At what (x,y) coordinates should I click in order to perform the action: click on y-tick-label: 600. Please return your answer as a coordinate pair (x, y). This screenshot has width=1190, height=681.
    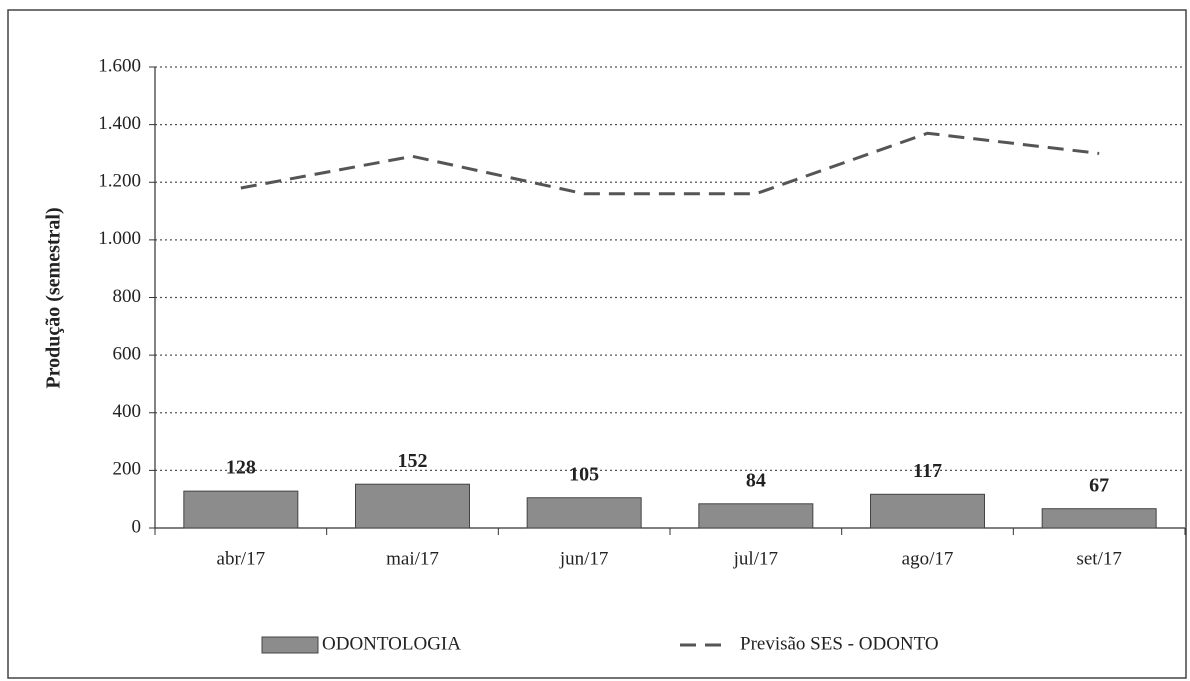
    Looking at the image, I should click on (127, 353).